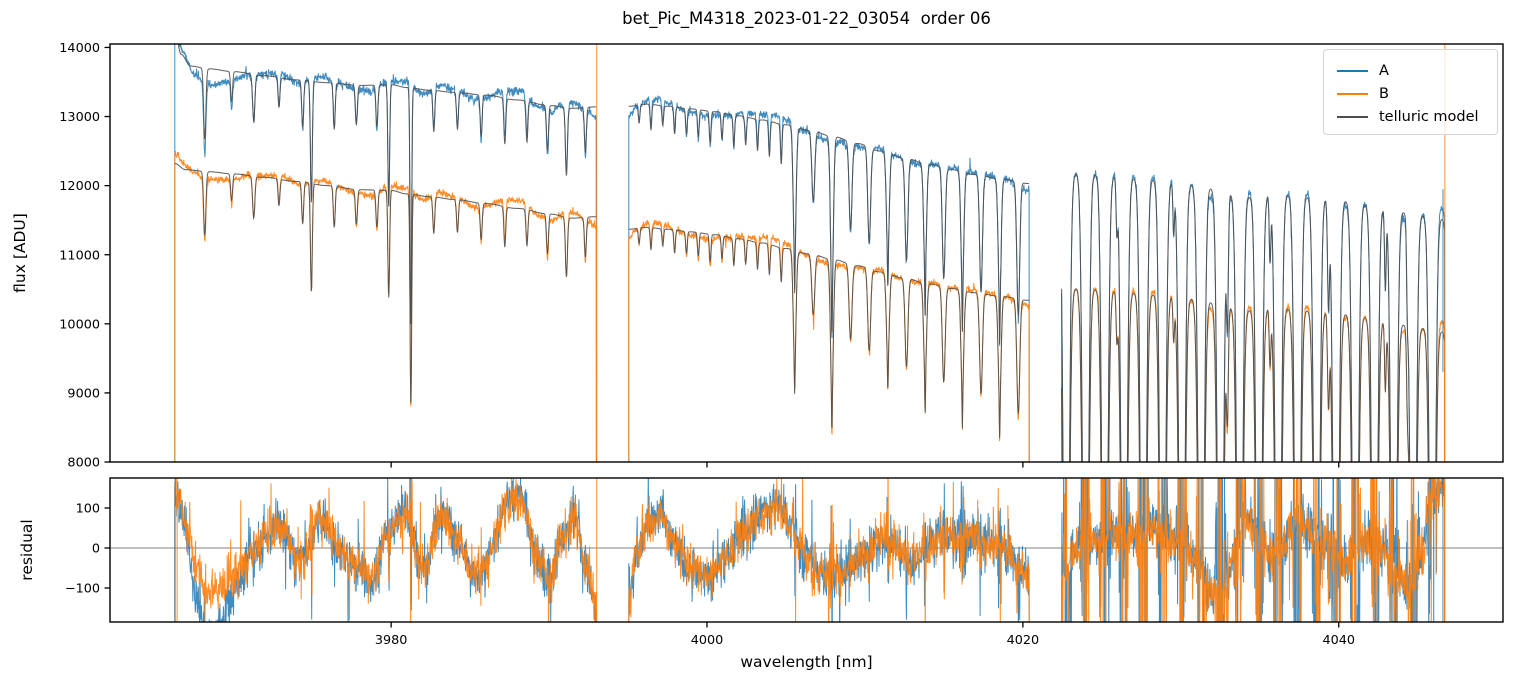  I want to click on residual-b-chunk3, so click(1253, 550).